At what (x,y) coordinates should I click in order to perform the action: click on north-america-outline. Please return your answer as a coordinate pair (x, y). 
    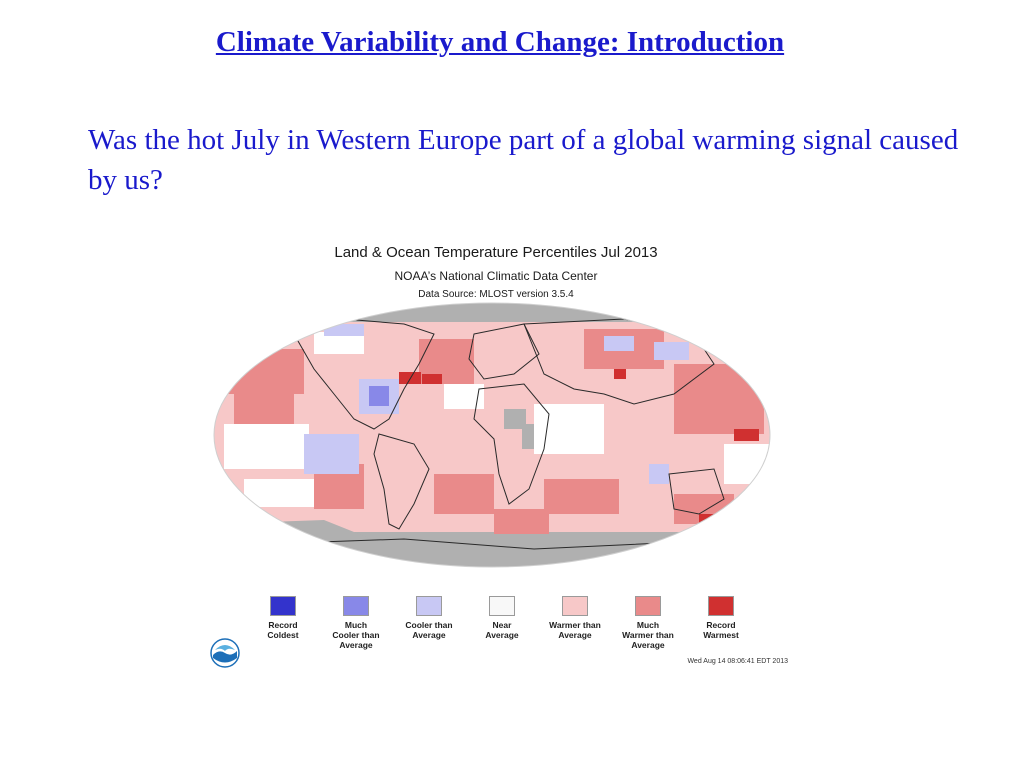
    Looking at the image, I should click on (364, 374).